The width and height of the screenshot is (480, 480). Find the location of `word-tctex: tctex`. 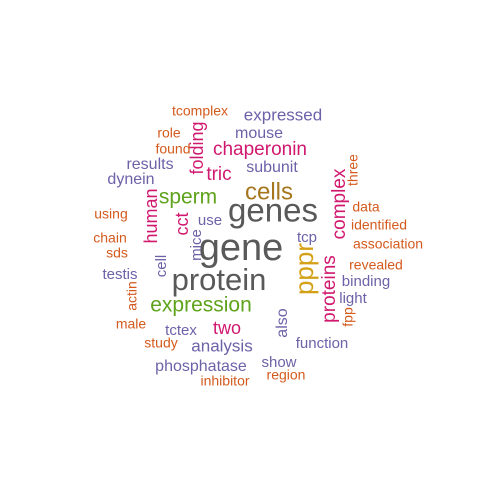

word-tctex: tctex is located at coordinates (181, 330).